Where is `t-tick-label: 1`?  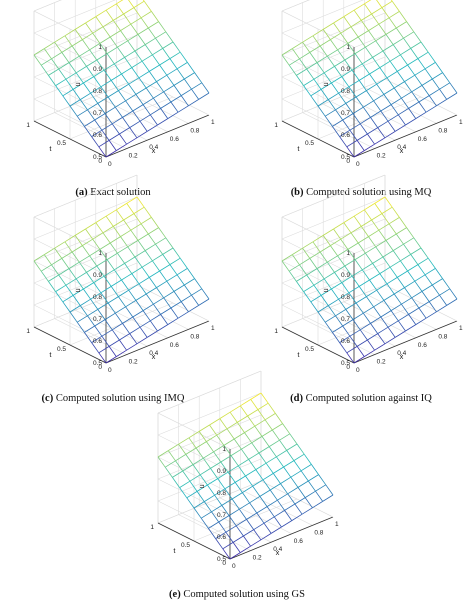 t-tick-label: 1 is located at coordinates (152, 527).